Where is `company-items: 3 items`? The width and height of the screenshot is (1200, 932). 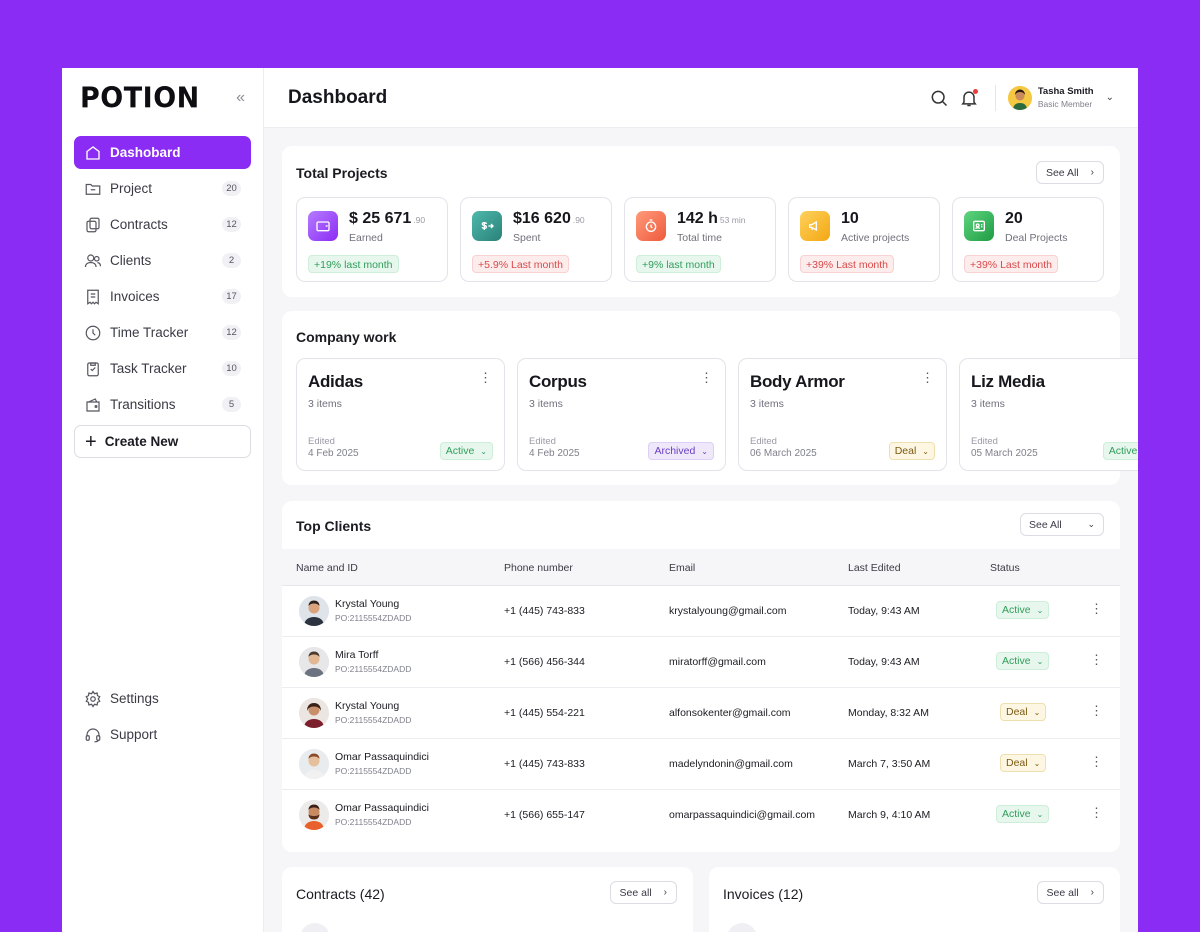 company-items: 3 items is located at coordinates (546, 404).